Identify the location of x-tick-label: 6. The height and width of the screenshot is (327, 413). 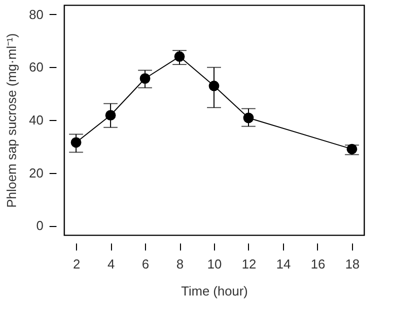
(146, 264).